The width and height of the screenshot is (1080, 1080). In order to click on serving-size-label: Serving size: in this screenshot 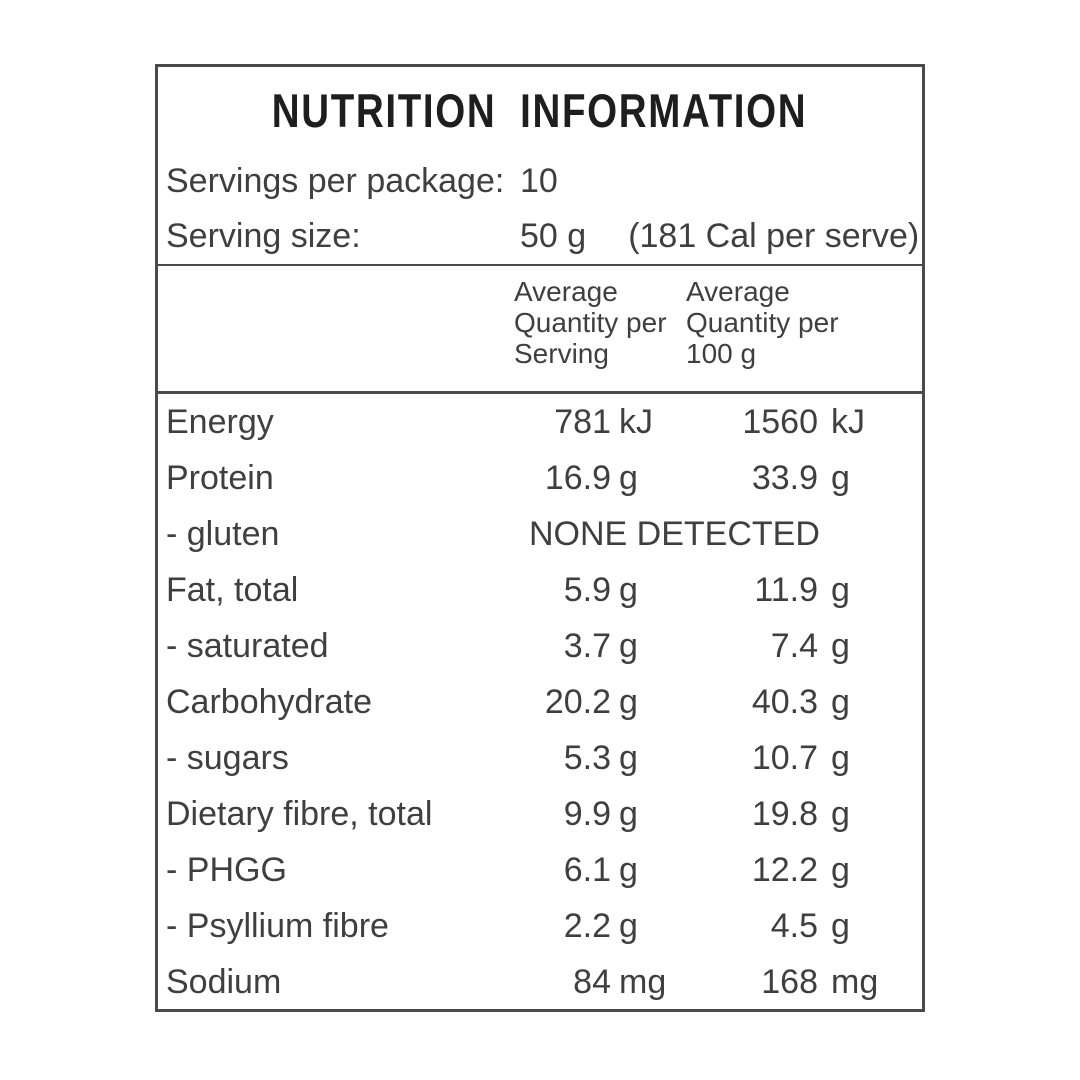, I will do `click(263, 236)`.